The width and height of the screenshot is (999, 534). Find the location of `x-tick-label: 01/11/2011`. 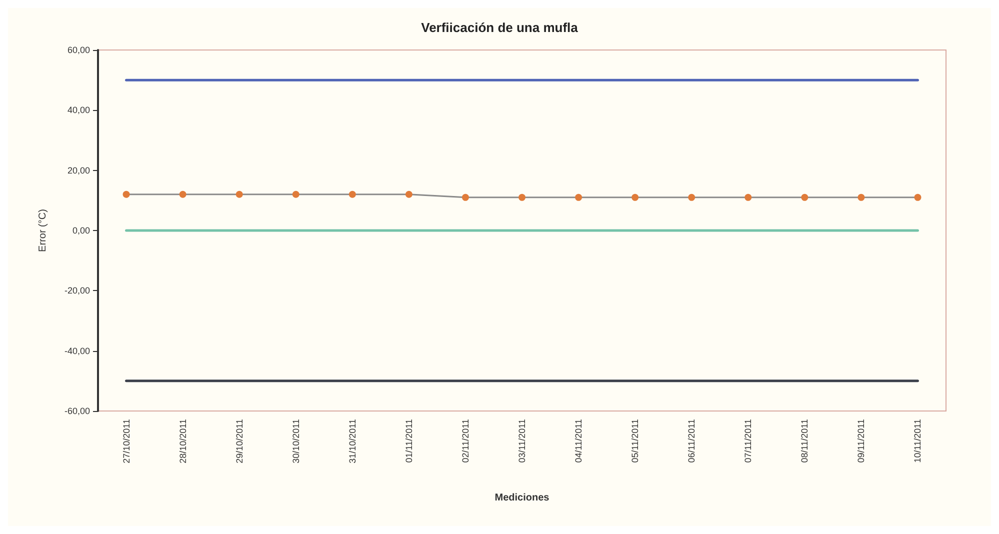

x-tick-label: 01/11/2011 is located at coordinates (409, 441).